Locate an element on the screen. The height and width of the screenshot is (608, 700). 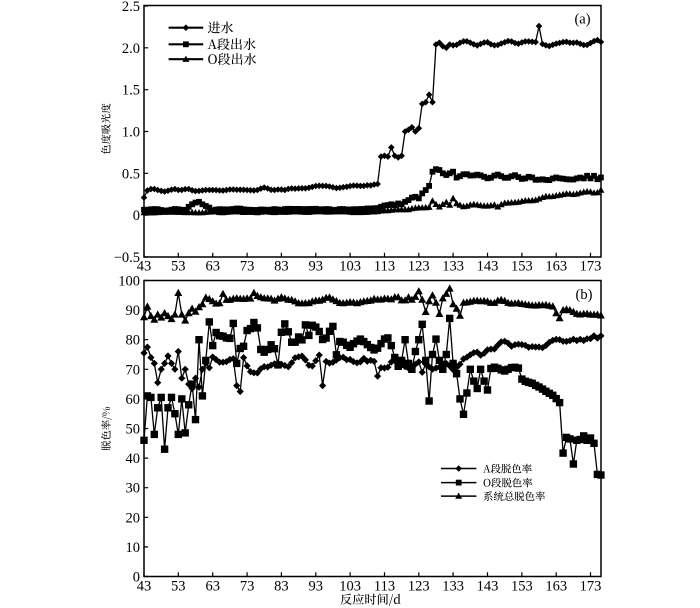
svg-text: (a) is located at coordinates (582, 20).